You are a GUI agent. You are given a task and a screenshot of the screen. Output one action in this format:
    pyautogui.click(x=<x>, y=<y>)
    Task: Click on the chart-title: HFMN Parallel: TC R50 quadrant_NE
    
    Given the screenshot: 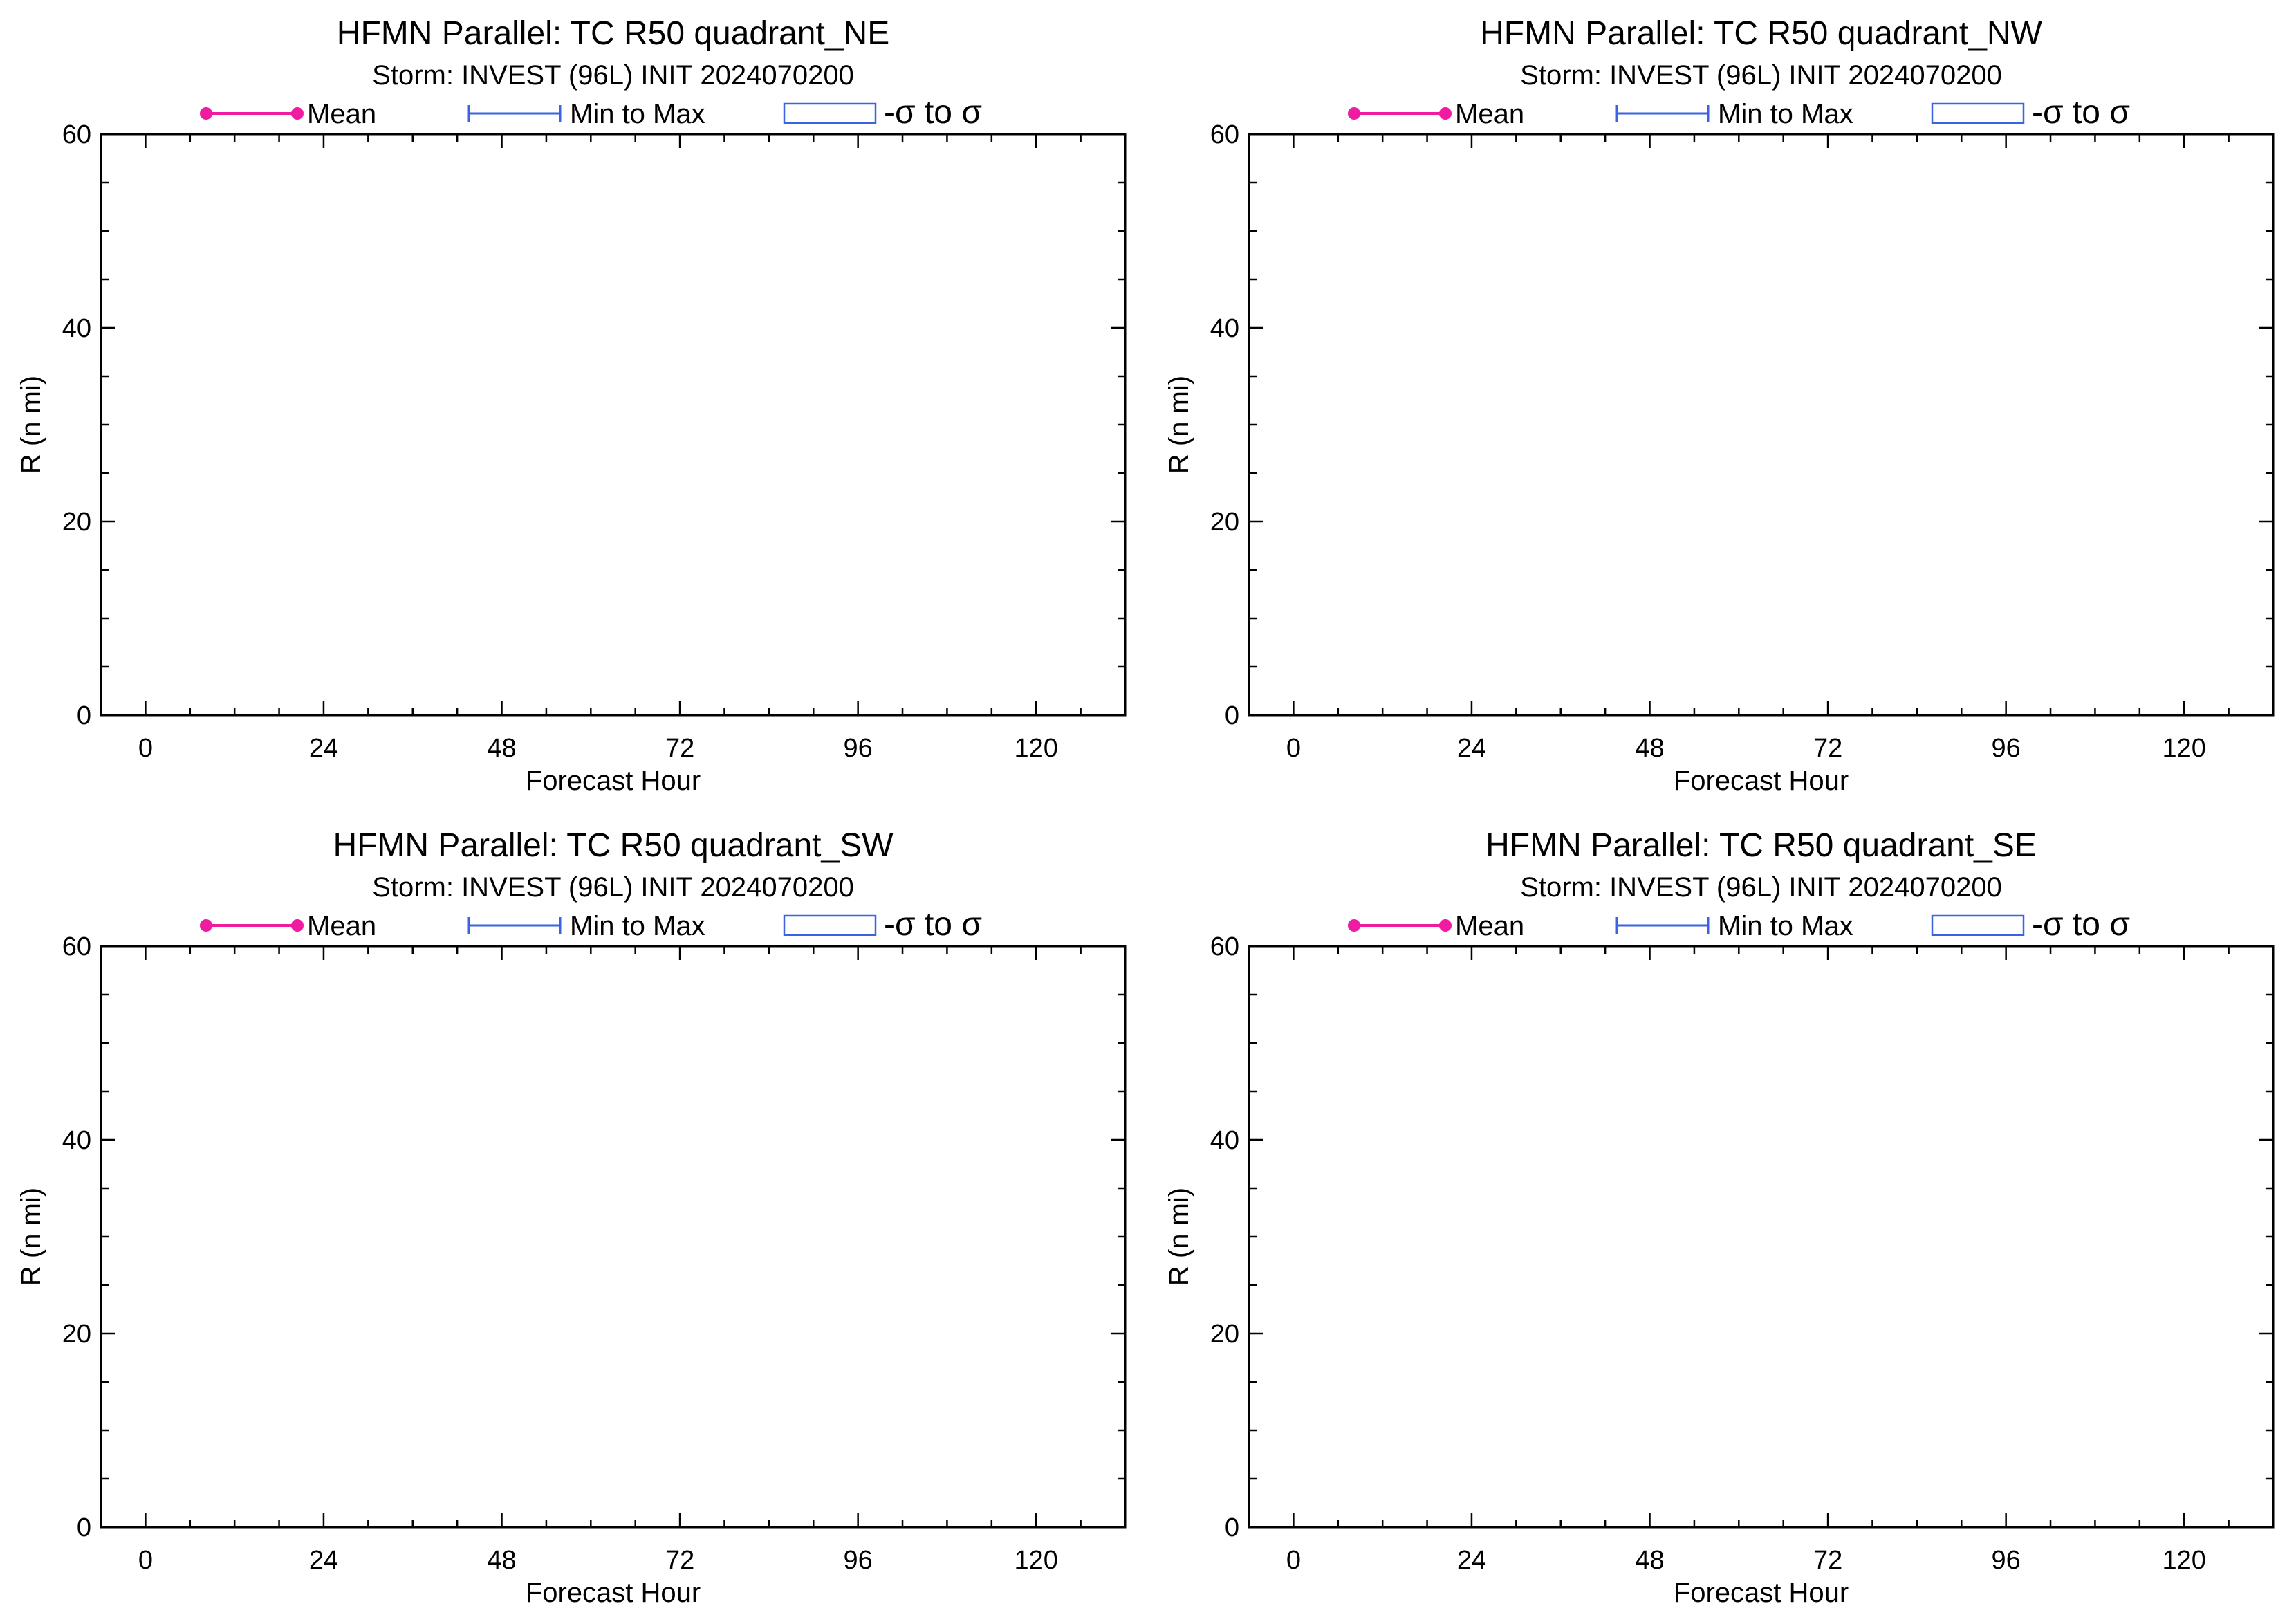 What is the action you would take?
    pyautogui.click(x=613, y=33)
    